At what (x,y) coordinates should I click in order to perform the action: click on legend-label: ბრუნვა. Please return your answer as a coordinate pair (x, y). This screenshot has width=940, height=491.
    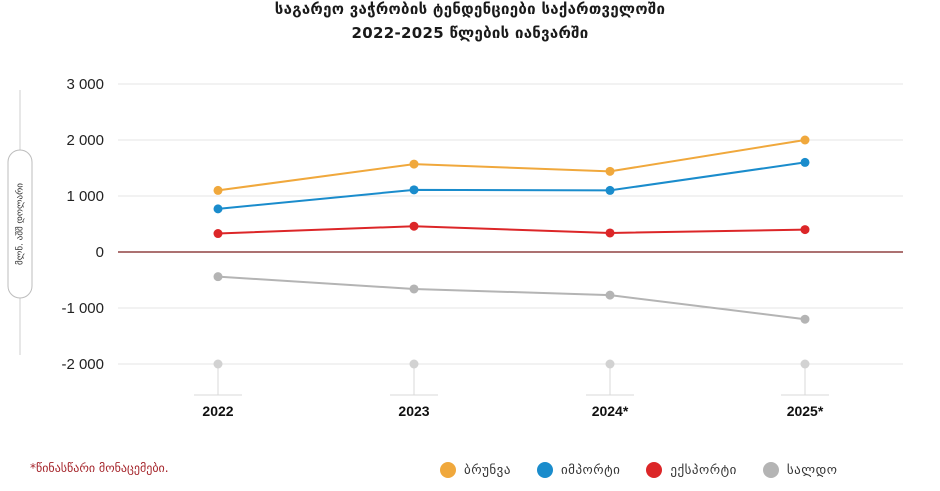
    Looking at the image, I should click on (487, 470).